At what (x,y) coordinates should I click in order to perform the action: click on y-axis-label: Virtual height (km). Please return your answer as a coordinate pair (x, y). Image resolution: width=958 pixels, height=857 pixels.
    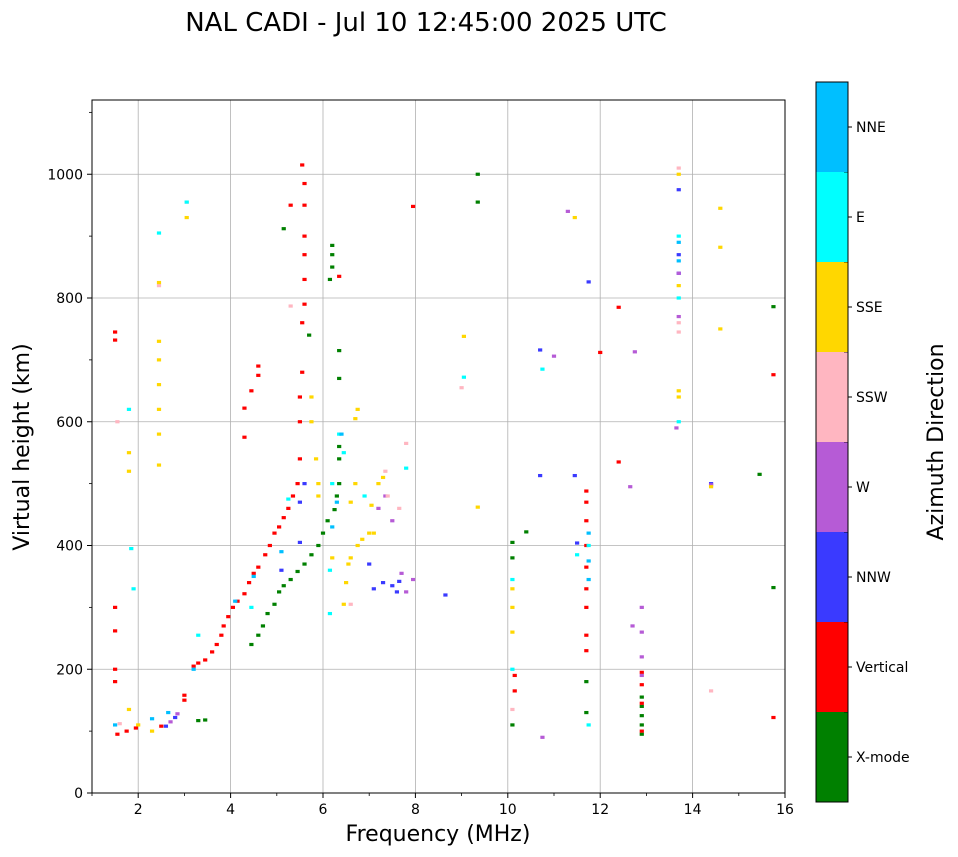
    Looking at the image, I should click on (22, 446).